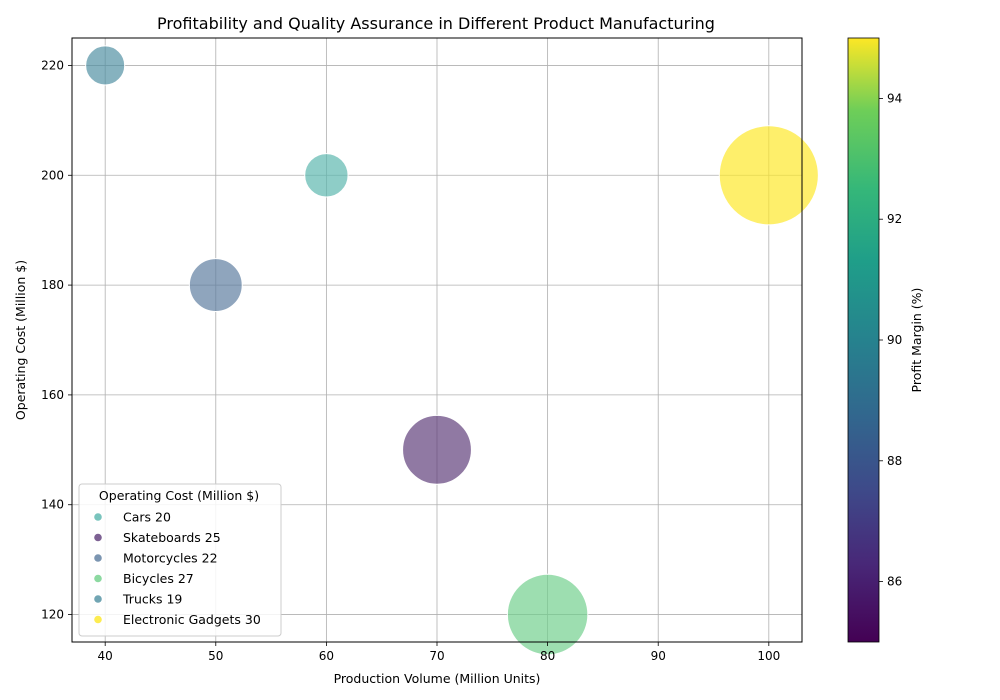 Image resolution: width=1000 pixels, height=700 pixels. I want to click on colorbar-tick-label: 92, so click(894, 219).